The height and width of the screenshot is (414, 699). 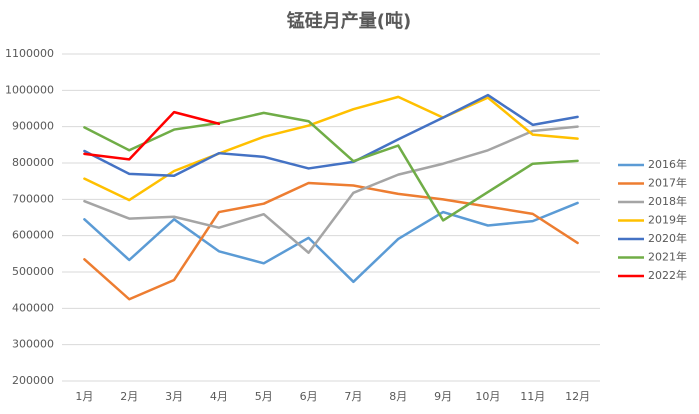 What do you see at coordinates (219, 396) in the screenshot?
I see `x-tick-label: 4月` at bounding box center [219, 396].